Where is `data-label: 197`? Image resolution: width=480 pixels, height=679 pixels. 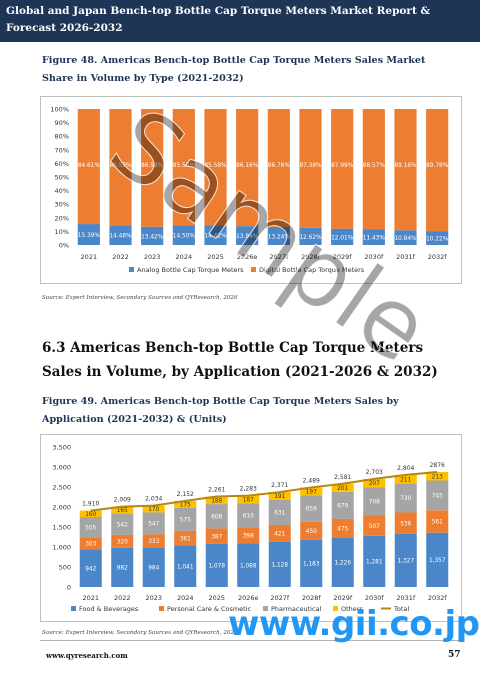 data-label: 197 is located at coordinates (311, 493).